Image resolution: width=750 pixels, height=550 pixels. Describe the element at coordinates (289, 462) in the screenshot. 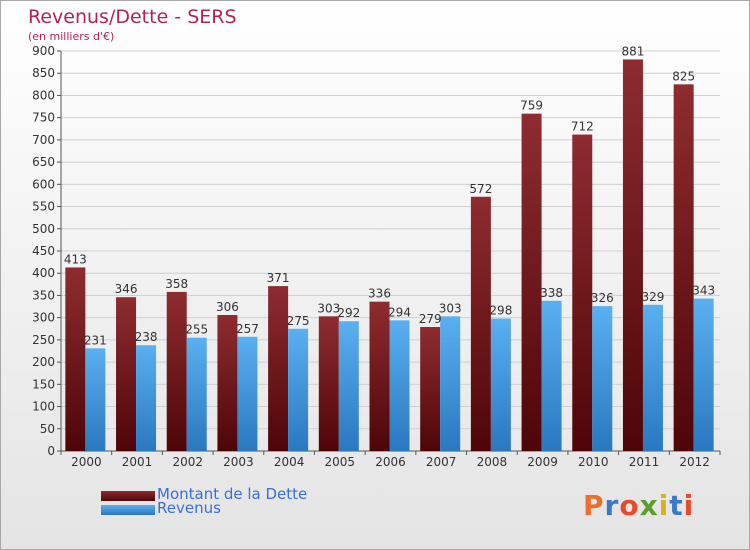

I see `x-tick-label: 2004` at that location.